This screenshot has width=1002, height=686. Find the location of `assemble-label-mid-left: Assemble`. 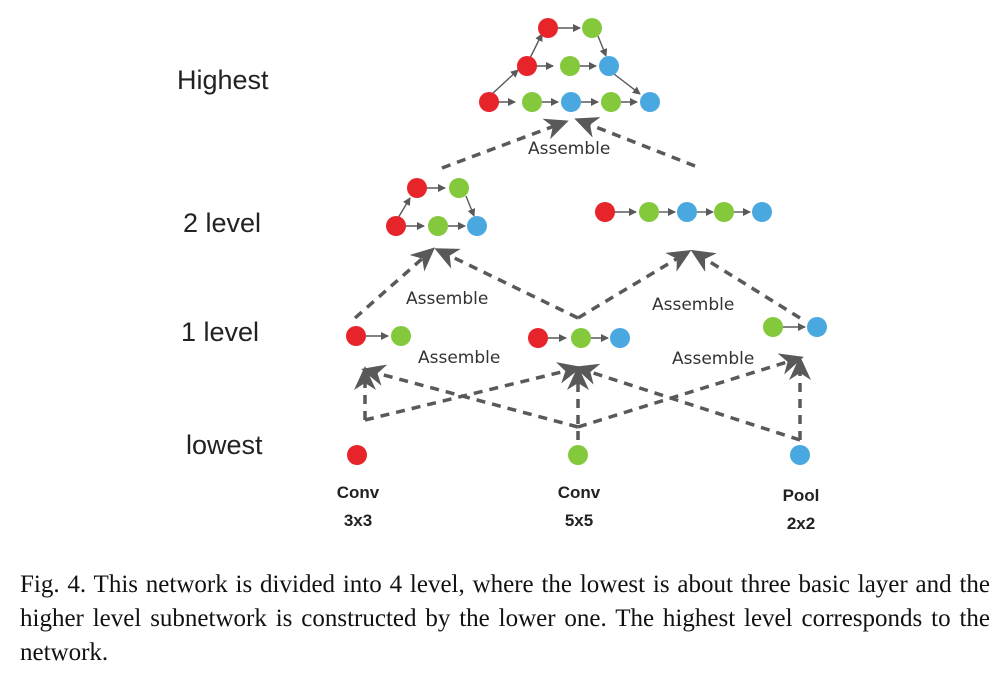

assemble-label-mid-left: Assemble is located at coordinates (447, 299).